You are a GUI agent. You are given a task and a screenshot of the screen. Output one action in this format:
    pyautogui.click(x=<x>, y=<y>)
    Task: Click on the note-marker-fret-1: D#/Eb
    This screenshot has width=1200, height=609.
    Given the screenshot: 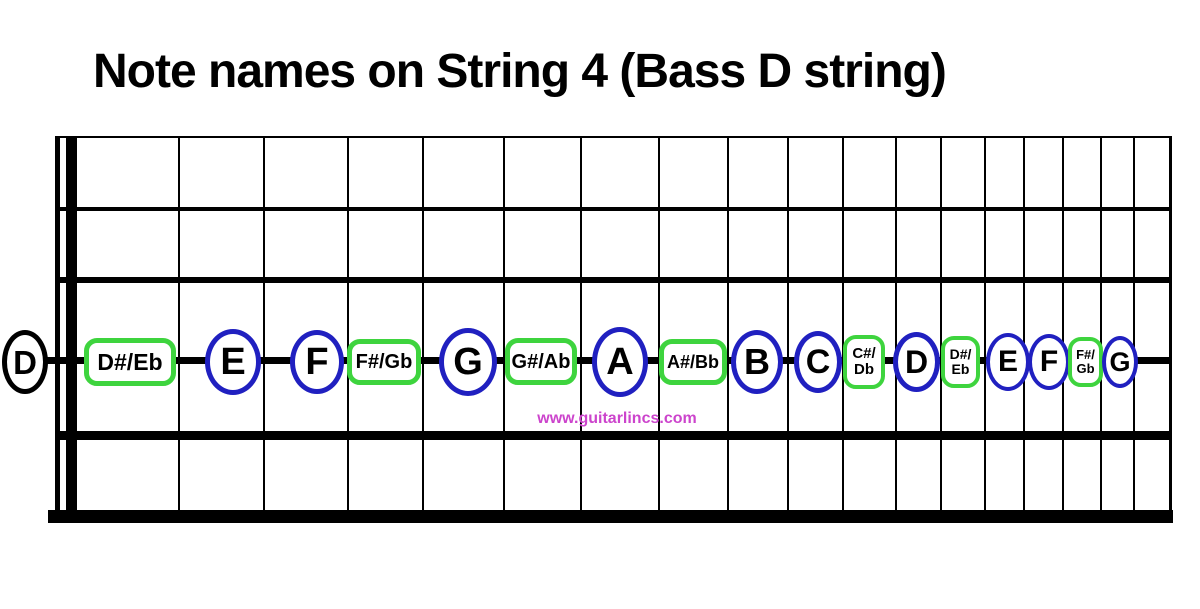 What is the action you would take?
    pyautogui.click(x=130, y=362)
    